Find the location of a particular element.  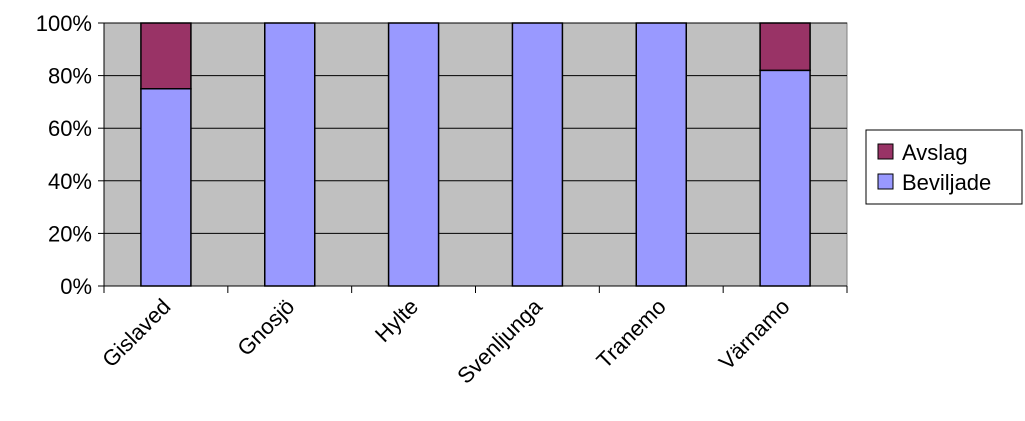

legend-box is located at coordinates (944, 167).